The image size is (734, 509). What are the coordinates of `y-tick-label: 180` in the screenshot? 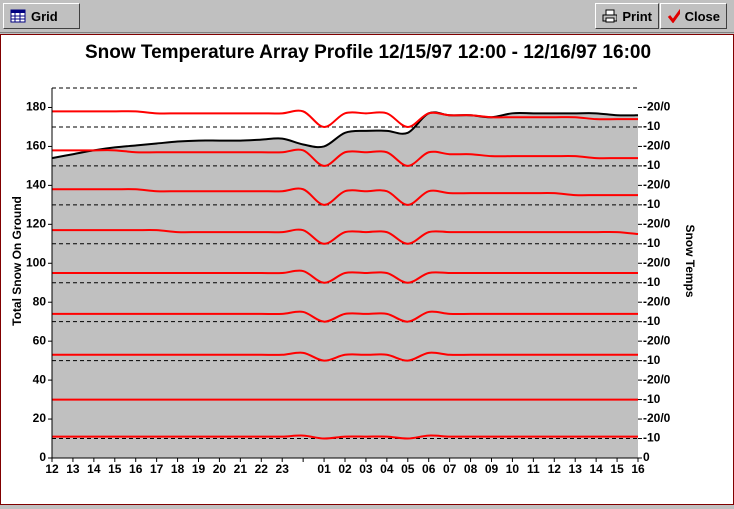 It's located at (36, 107).